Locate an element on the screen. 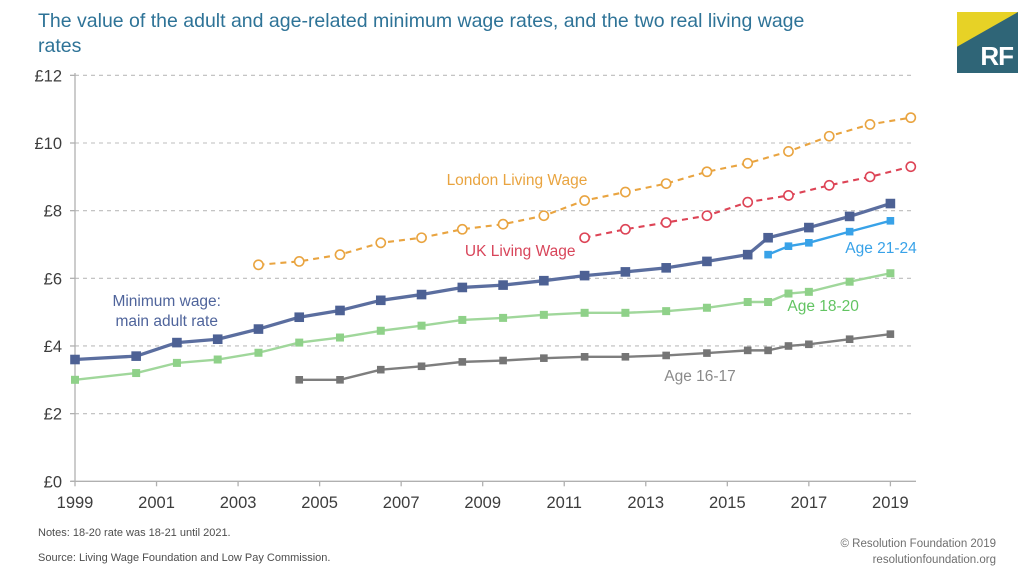 The width and height of the screenshot is (1024, 576). y-axis-labels: £0 £2 £4 £6 £8 £10 £12 is located at coordinates (48, 279).